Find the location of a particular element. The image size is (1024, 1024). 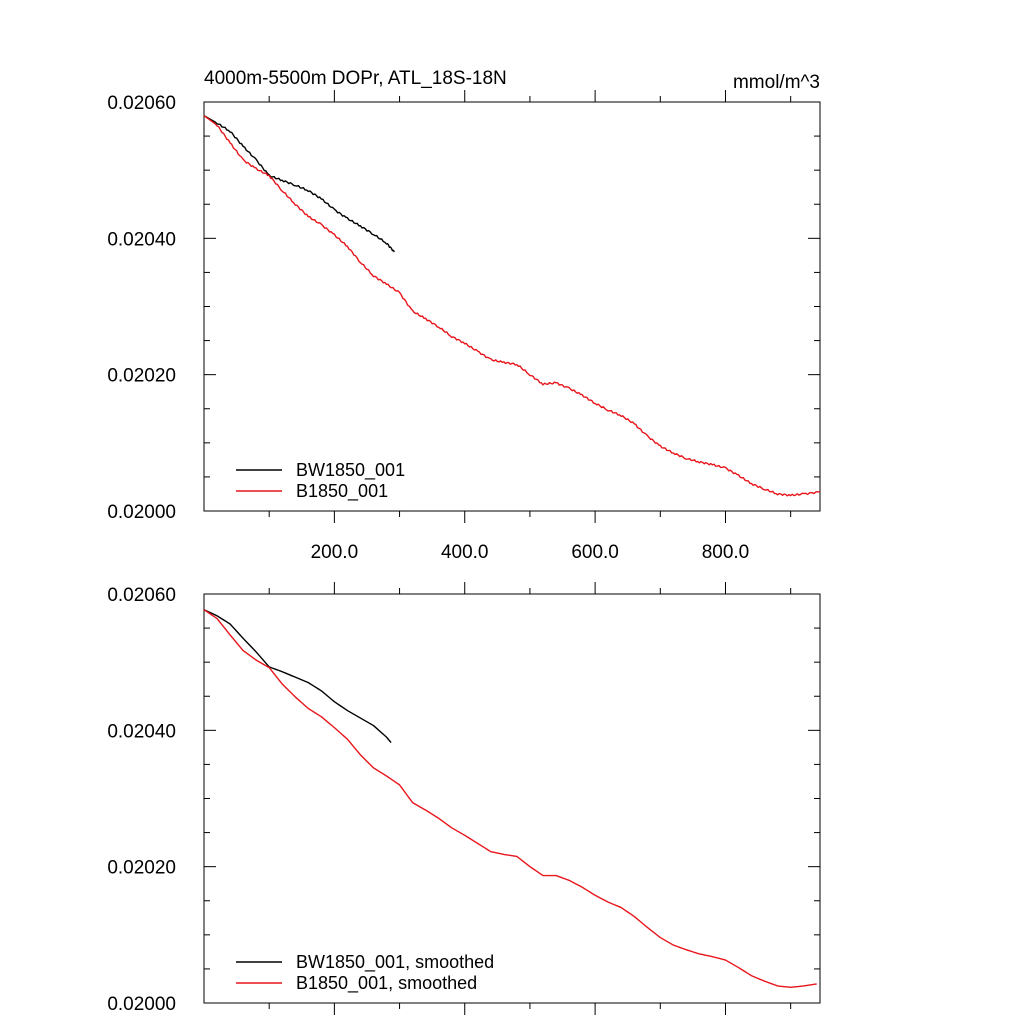

legend-label: BW1850_001, smoothed is located at coordinates (395, 962).